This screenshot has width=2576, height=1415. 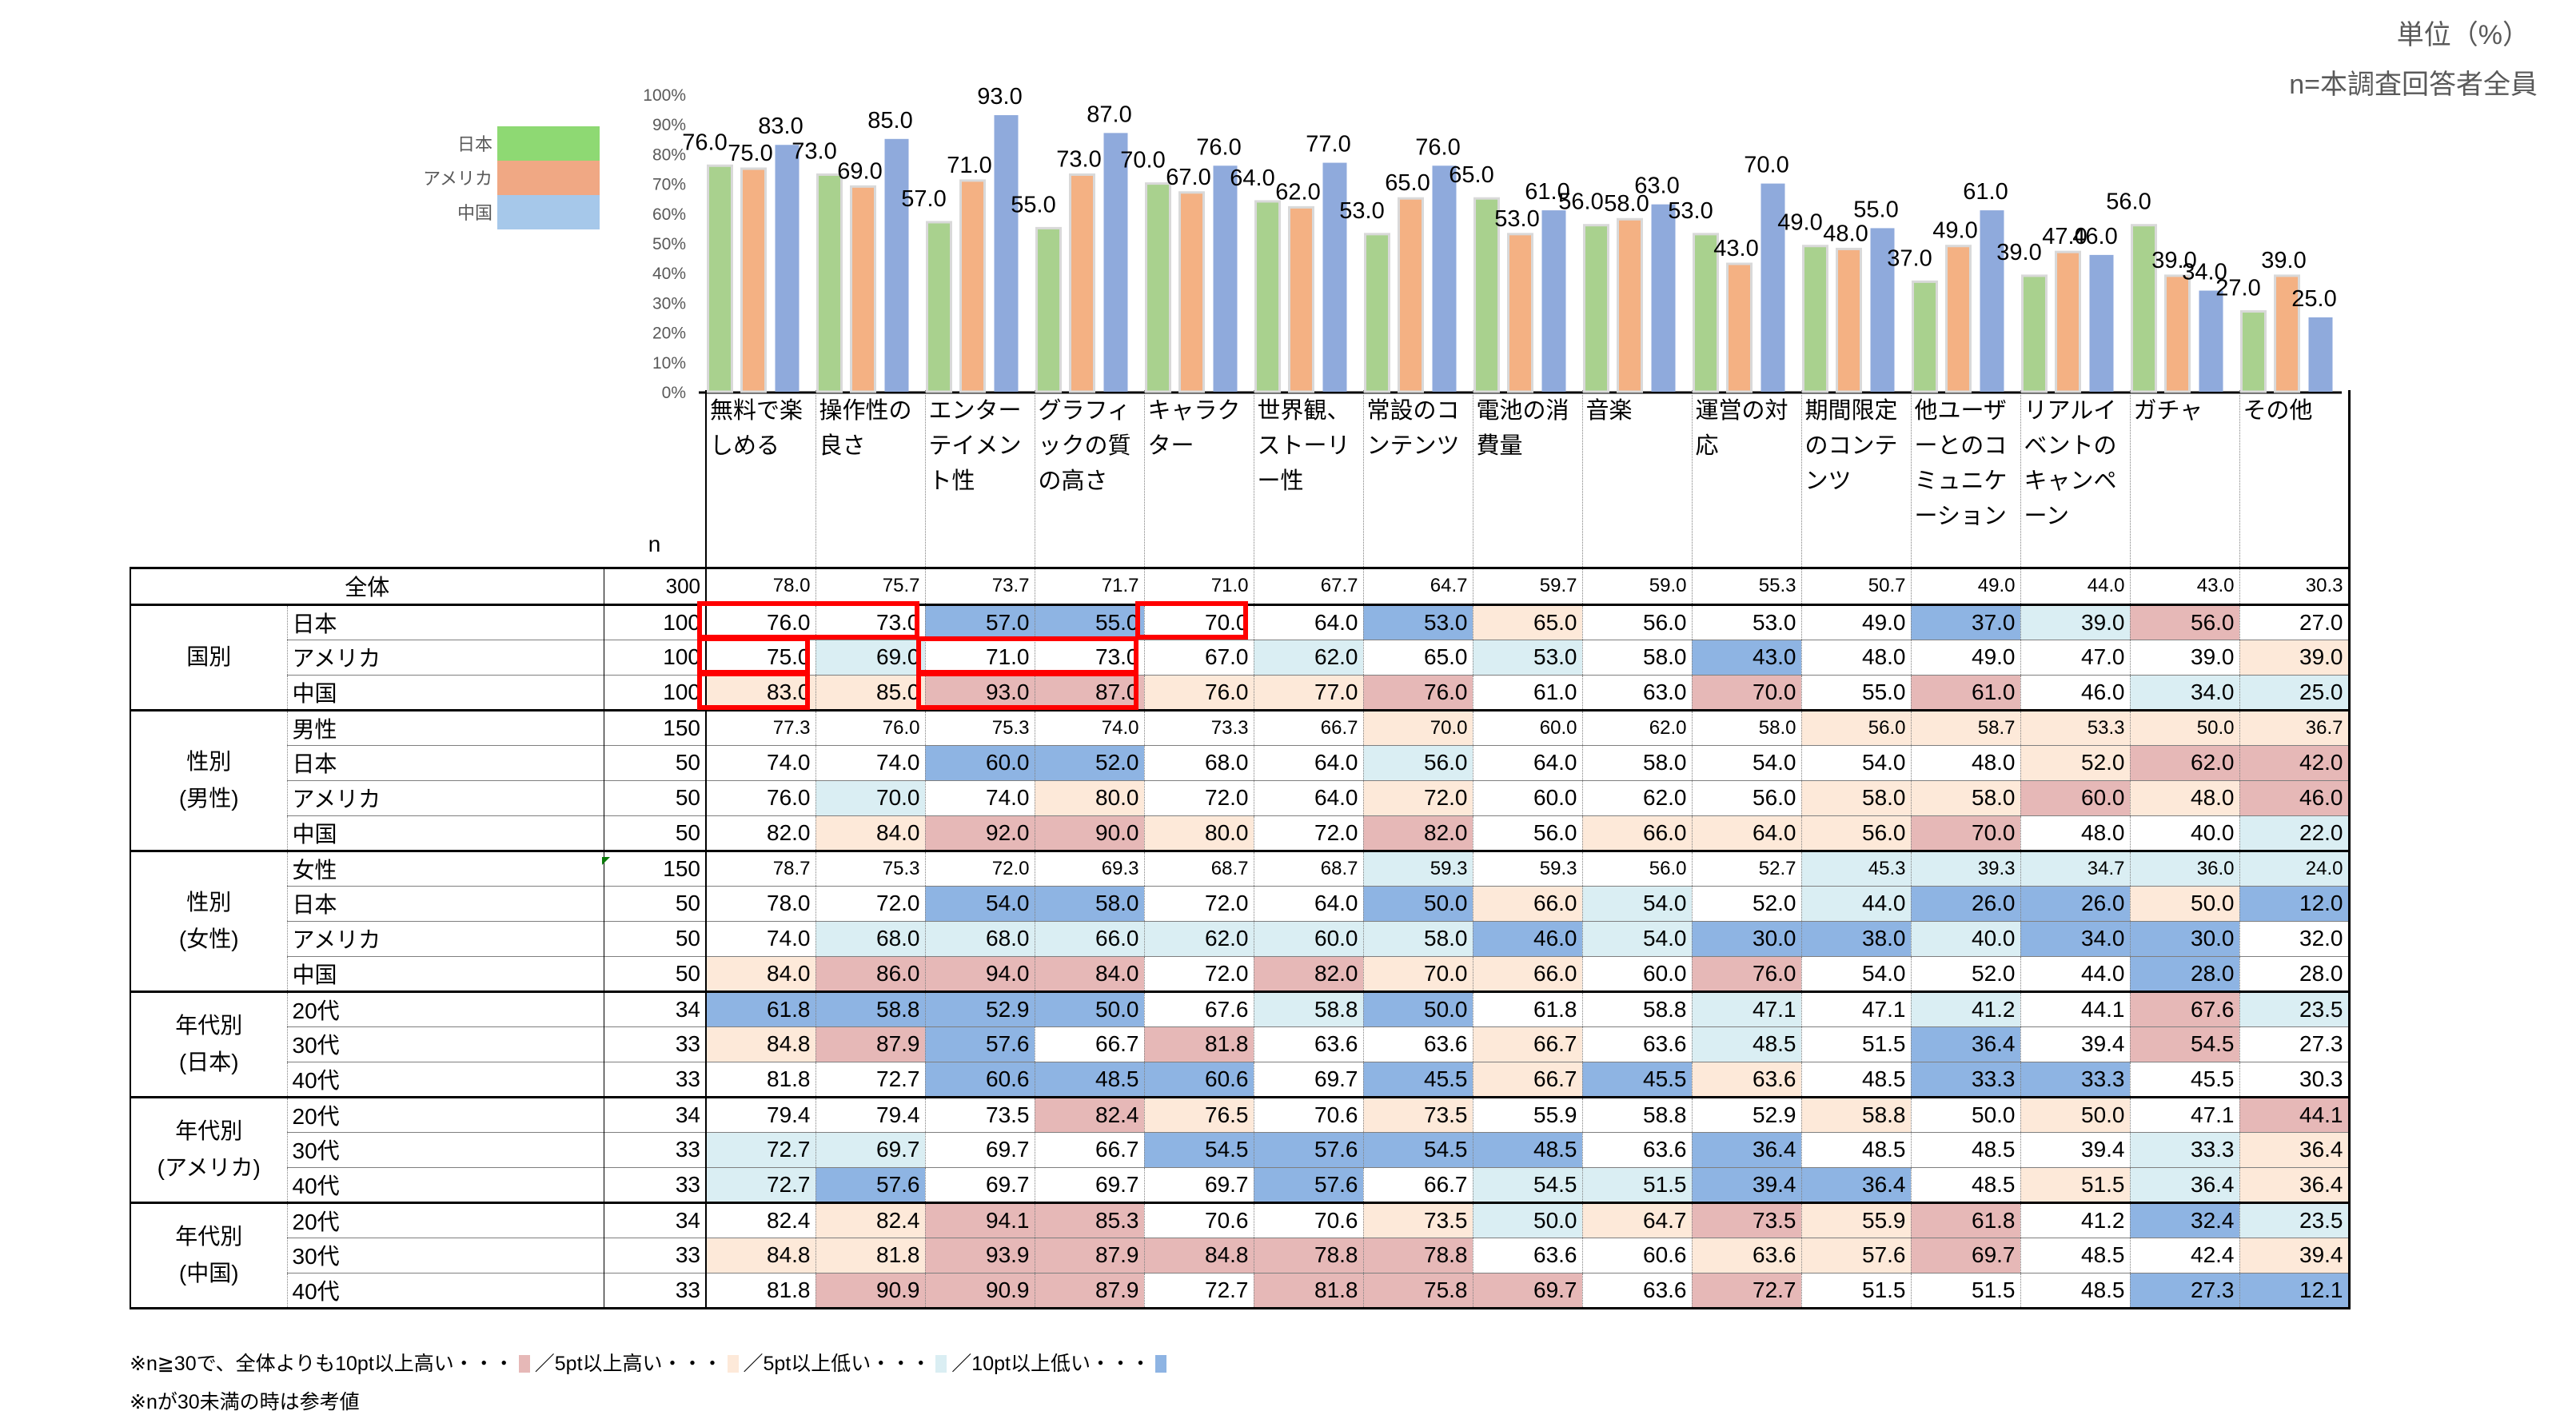 I want to click on table-cell: 60.6, so click(x=1637, y=1255).